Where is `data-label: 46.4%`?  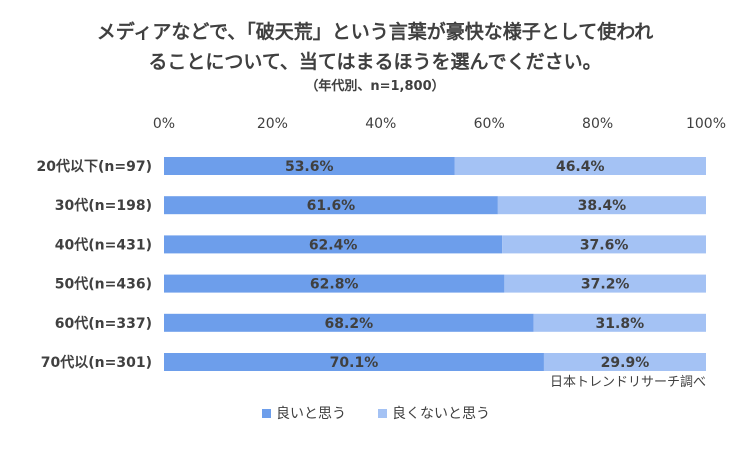 data-label: 46.4% is located at coordinates (580, 167).